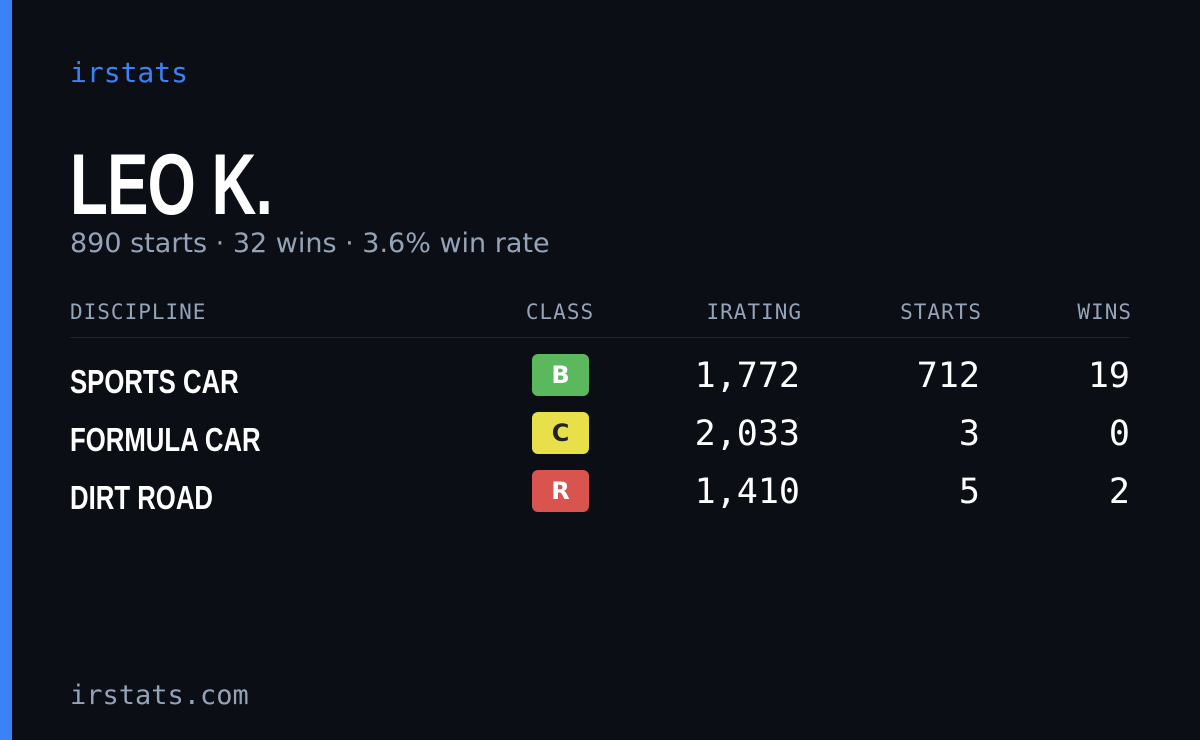 The width and height of the screenshot is (1200, 740). Describe the element at coordinates (171, 185) in the screenshot. I see `player-name: LEO K.` at that location.